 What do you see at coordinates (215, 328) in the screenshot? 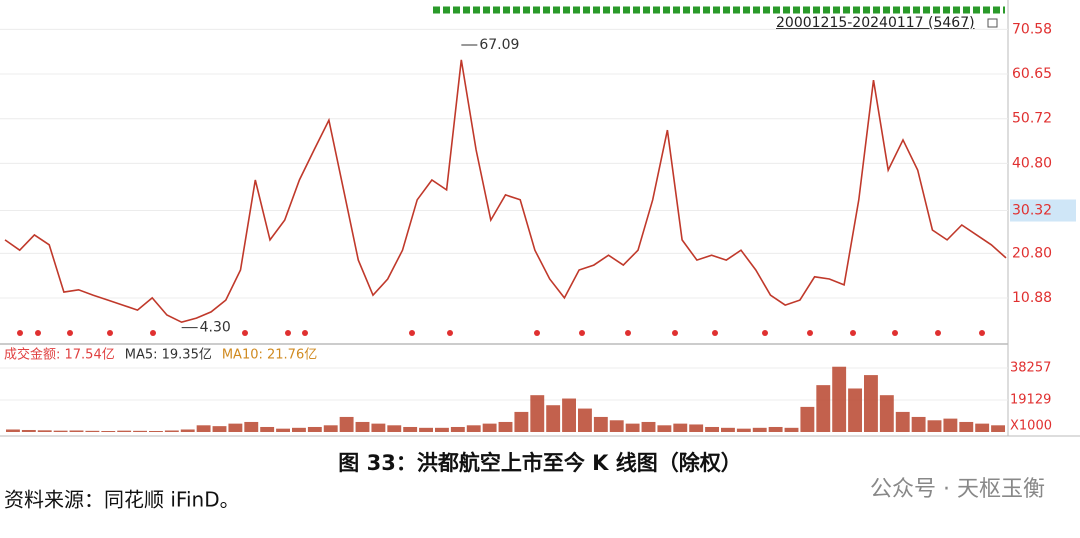
I see `low-label: 4.30` at bounding box center [215, 328].